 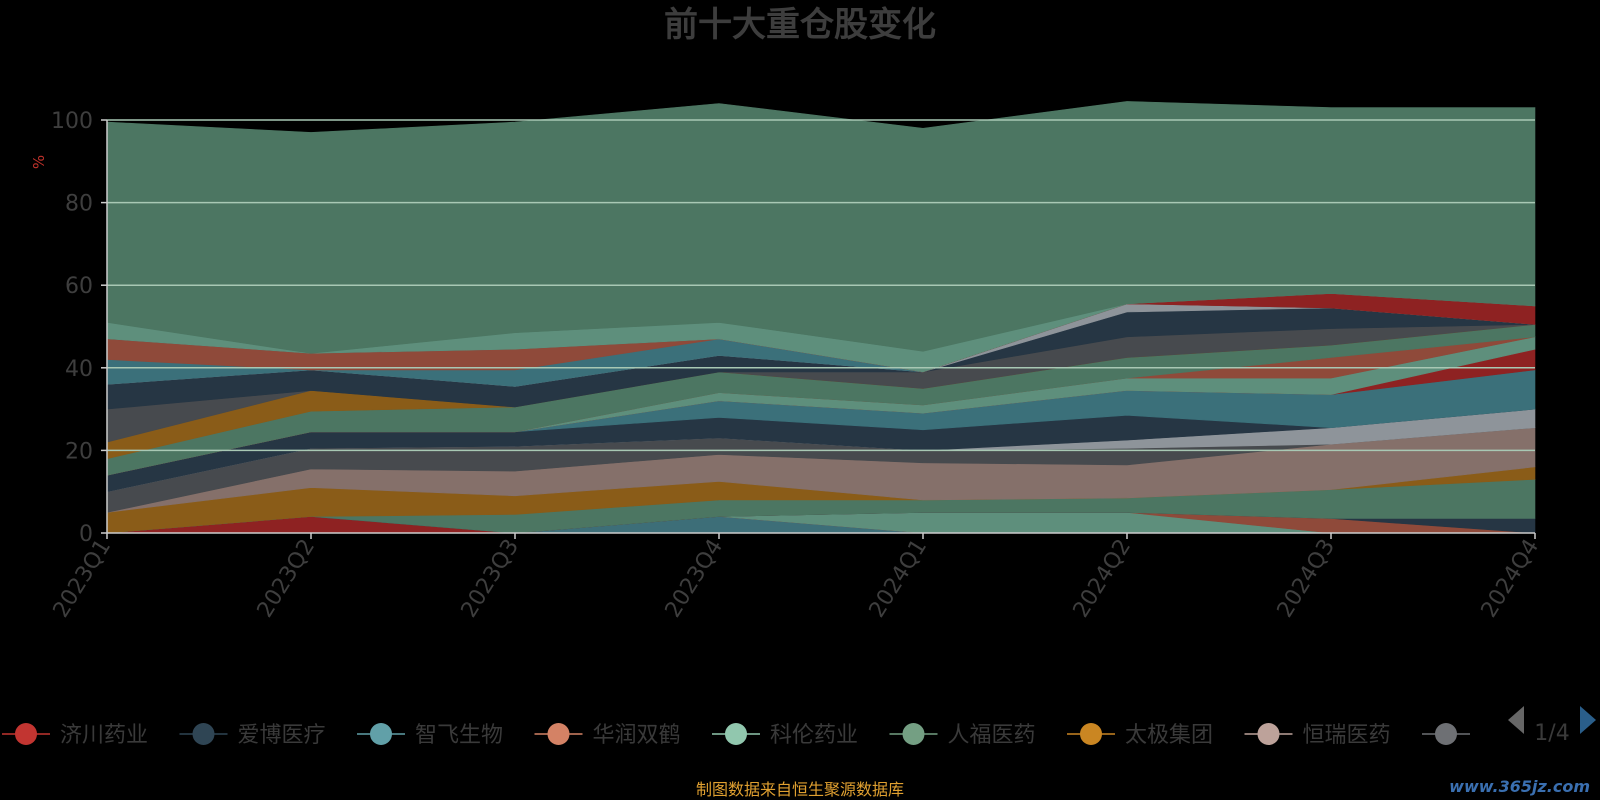 I want to click on y-axis-unit: %, so click(x=39, y=162).